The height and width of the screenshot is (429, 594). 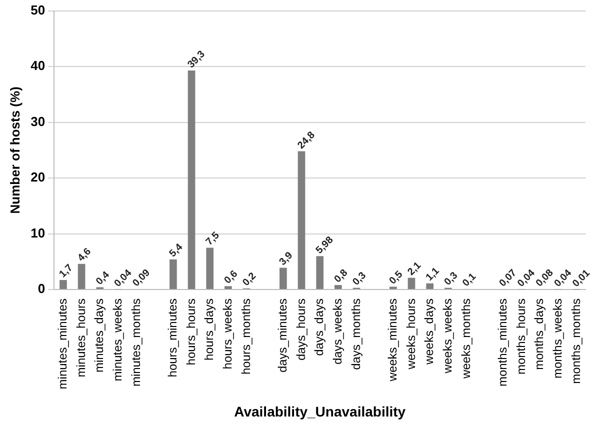 I want to click on data-label: 5,4, so click(x=176, y=251).